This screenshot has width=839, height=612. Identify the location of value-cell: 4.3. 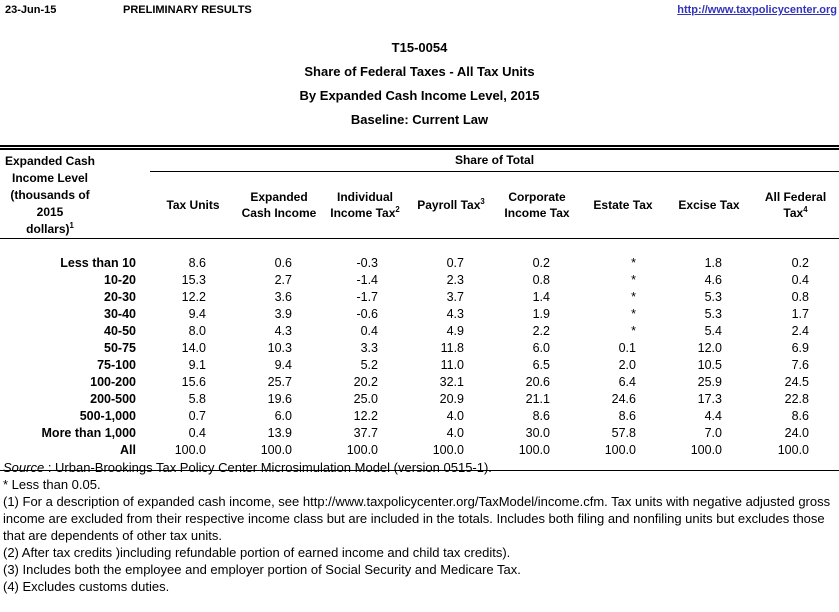
(455, 314).